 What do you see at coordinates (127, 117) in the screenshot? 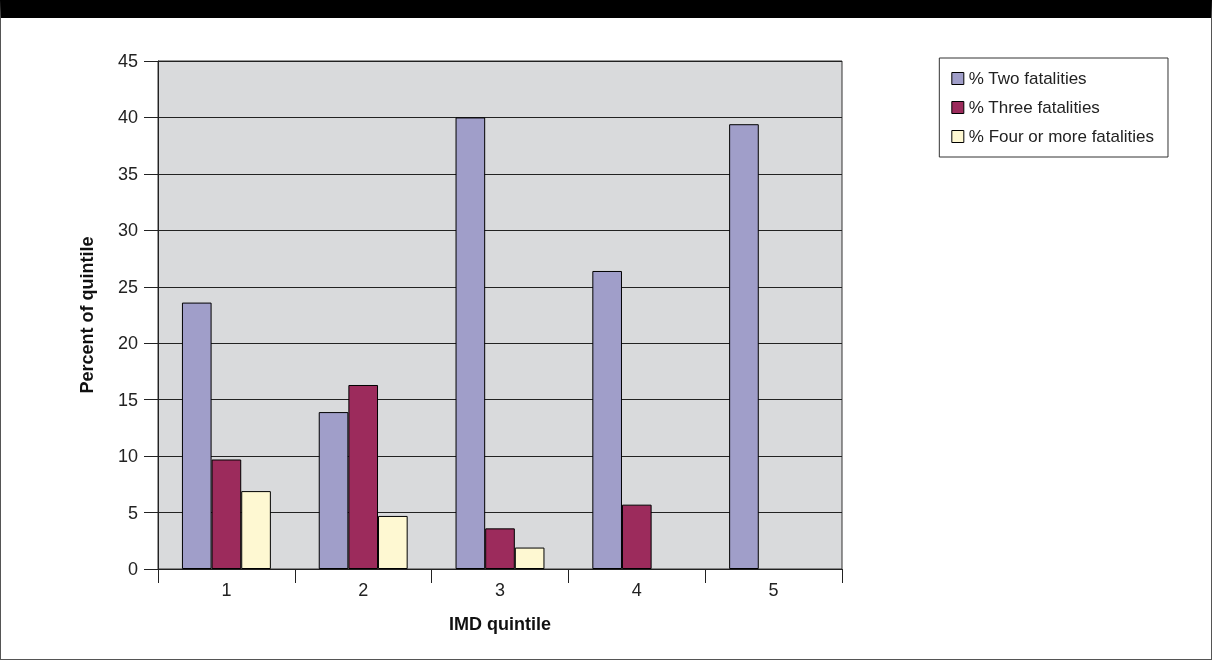
I see `y-tick-label: 40` at bounding box center [127, 117].